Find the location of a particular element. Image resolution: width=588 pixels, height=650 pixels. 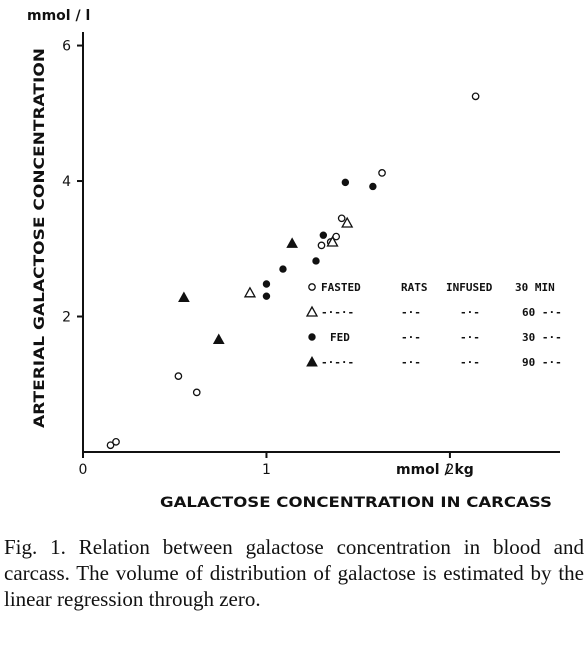

x-tick-label: 1 is located at coordinates (266, 470).